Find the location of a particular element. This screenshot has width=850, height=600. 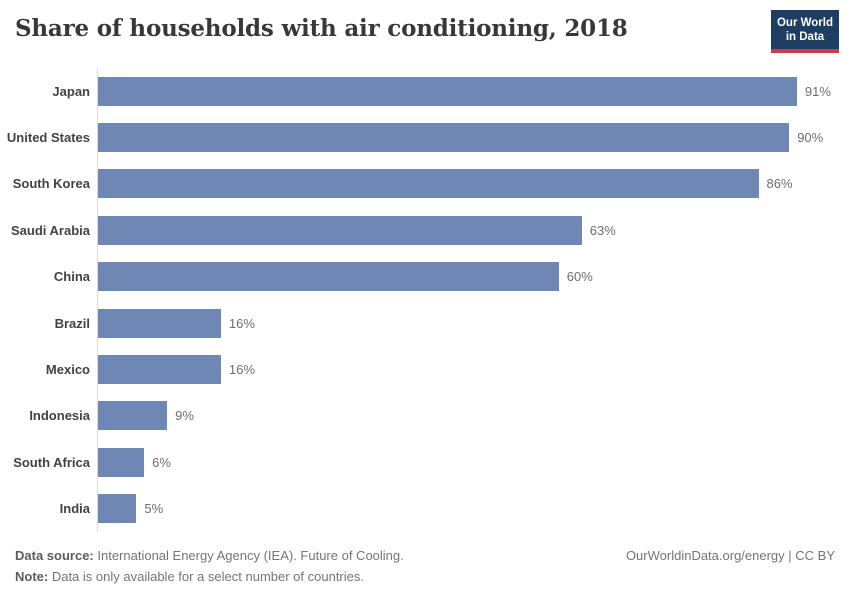

bar-row: Saudi Arabia 63% is located at coordinates (423, 230).